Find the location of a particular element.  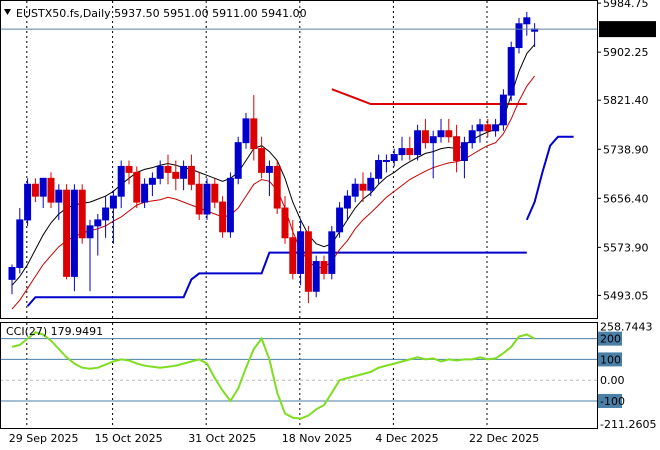

y-tick-label: 5493.05 is located at coordinates (626, 295).